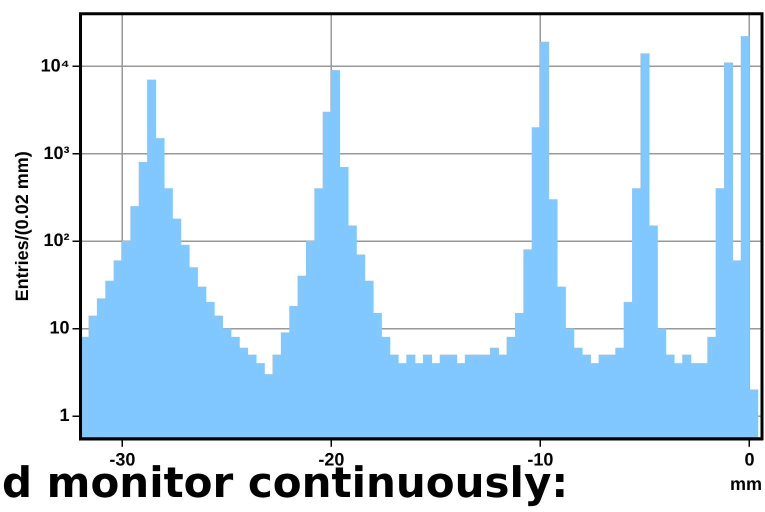  What do you see at coordinates (22, 226) in the screenshot?
I see `y-axis-title: Entries/(0.02 mm)` at bounding box center [22, 226].